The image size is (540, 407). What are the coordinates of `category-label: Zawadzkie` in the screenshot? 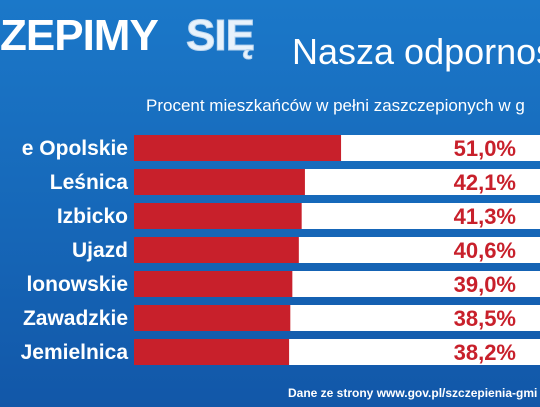 It's located at (75, 318).